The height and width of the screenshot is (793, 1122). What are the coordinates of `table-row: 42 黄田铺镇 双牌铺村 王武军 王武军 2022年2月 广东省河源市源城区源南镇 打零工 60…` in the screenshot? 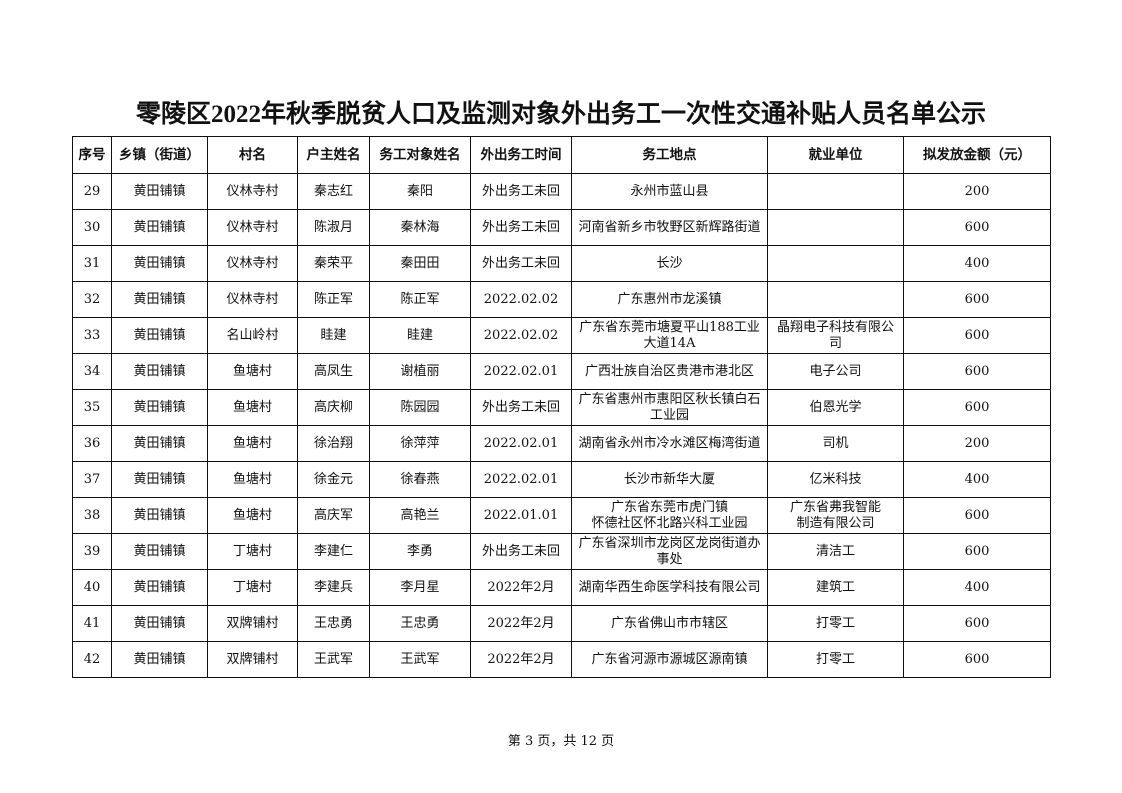 It's located at (561, 659).